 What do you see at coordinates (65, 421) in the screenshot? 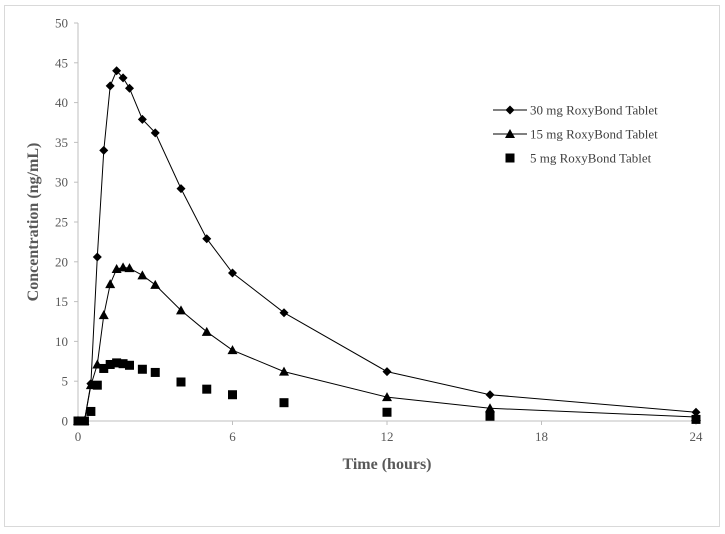
I see `y-tick-label: 0` at bounding box center [65, 421].